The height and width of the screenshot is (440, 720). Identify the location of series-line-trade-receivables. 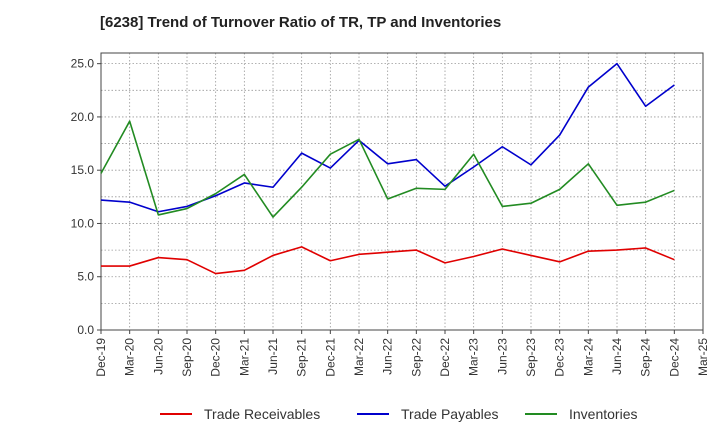
(388, 260).